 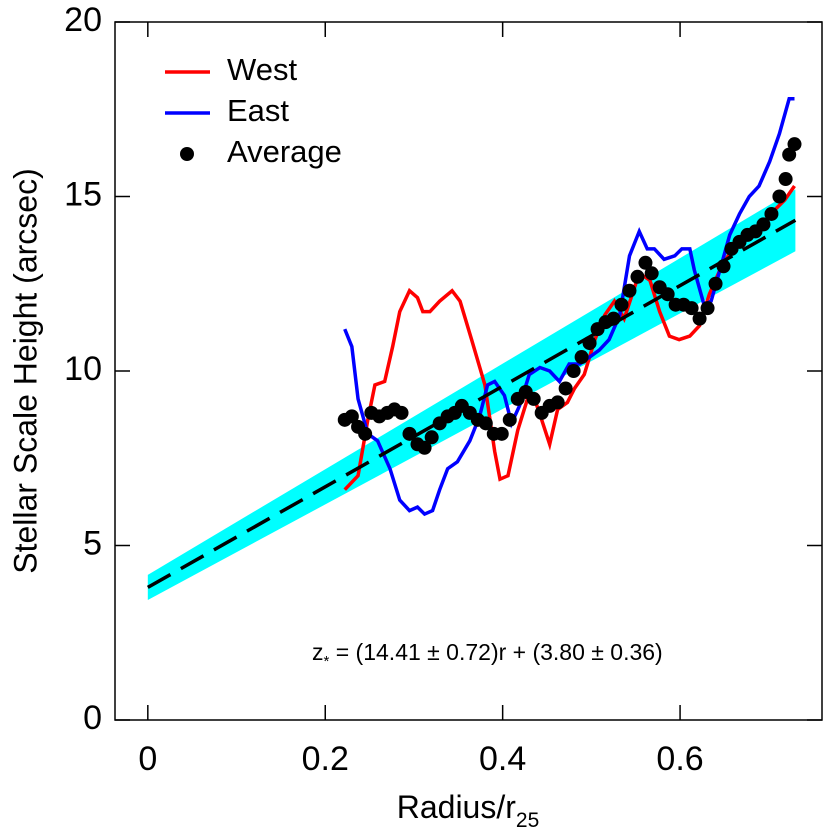 I want to click on x-tick-label: 0.2, so click(x=325, y=759).